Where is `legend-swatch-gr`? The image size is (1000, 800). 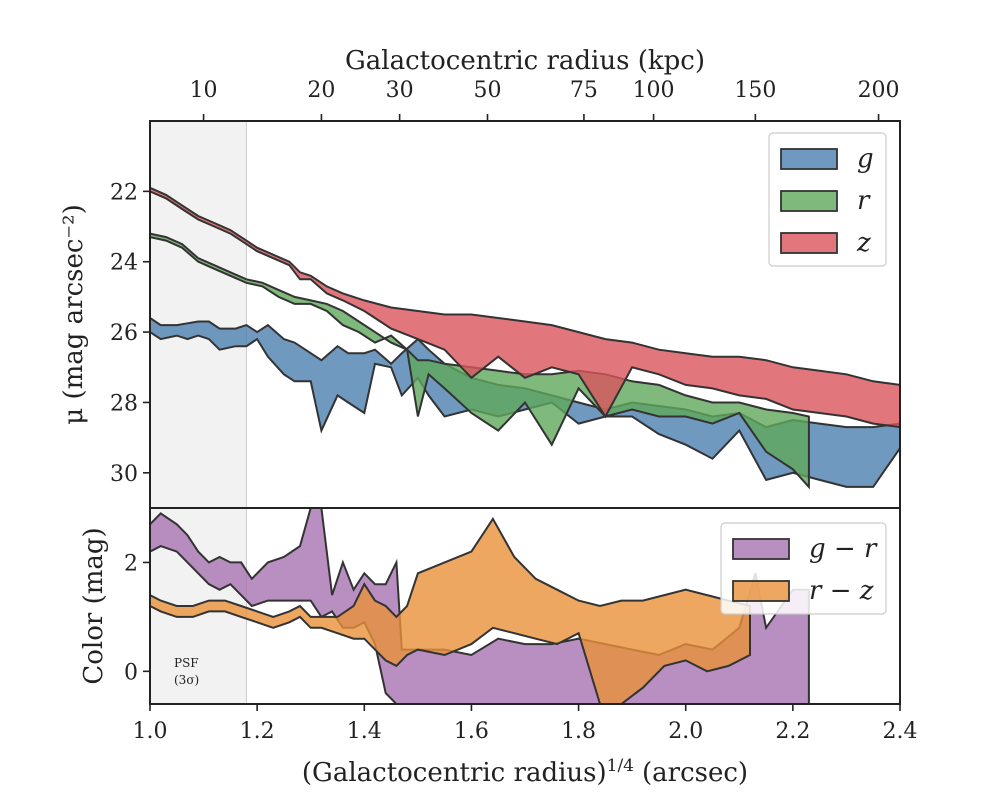 legend-swatch-gr is located at coordinates (761, 549).